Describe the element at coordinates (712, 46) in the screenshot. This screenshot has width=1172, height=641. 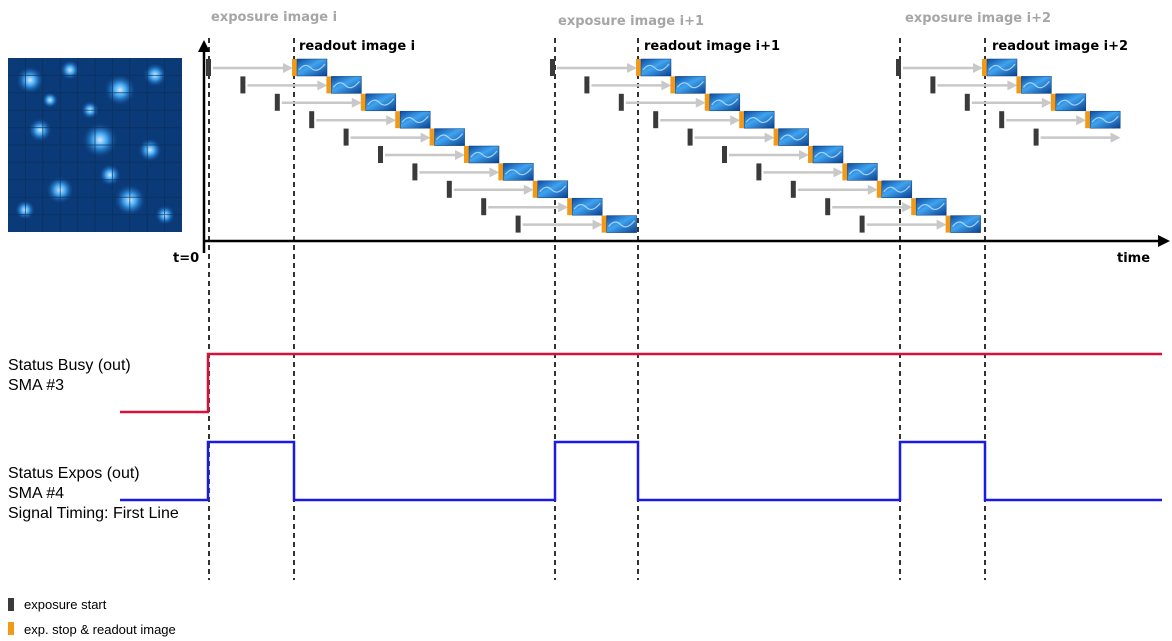
I see `readout-label-i1: readout image i+1` at that location.